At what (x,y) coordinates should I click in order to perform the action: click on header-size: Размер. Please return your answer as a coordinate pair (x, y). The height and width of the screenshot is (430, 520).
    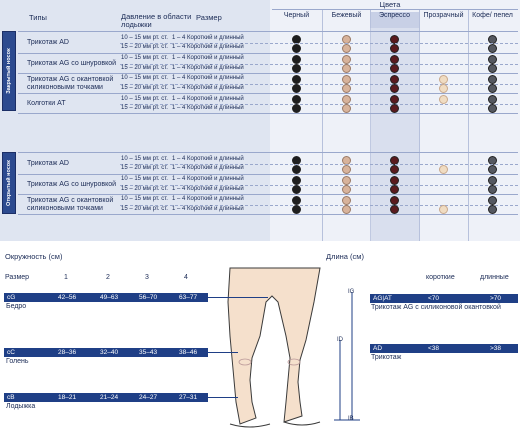
    Looking at the image, I should click on (209, 17).